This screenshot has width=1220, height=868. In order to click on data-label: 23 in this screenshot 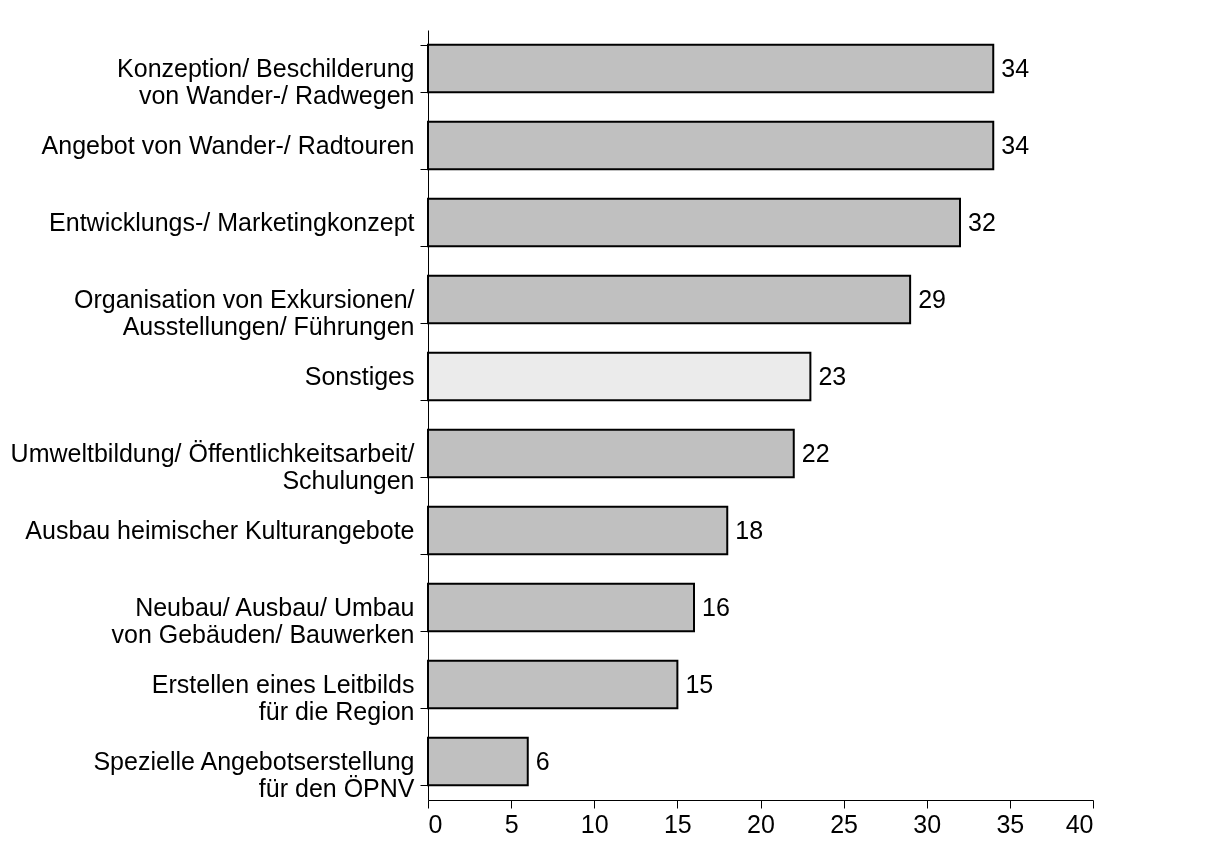, I will do `click(832, 375)`.